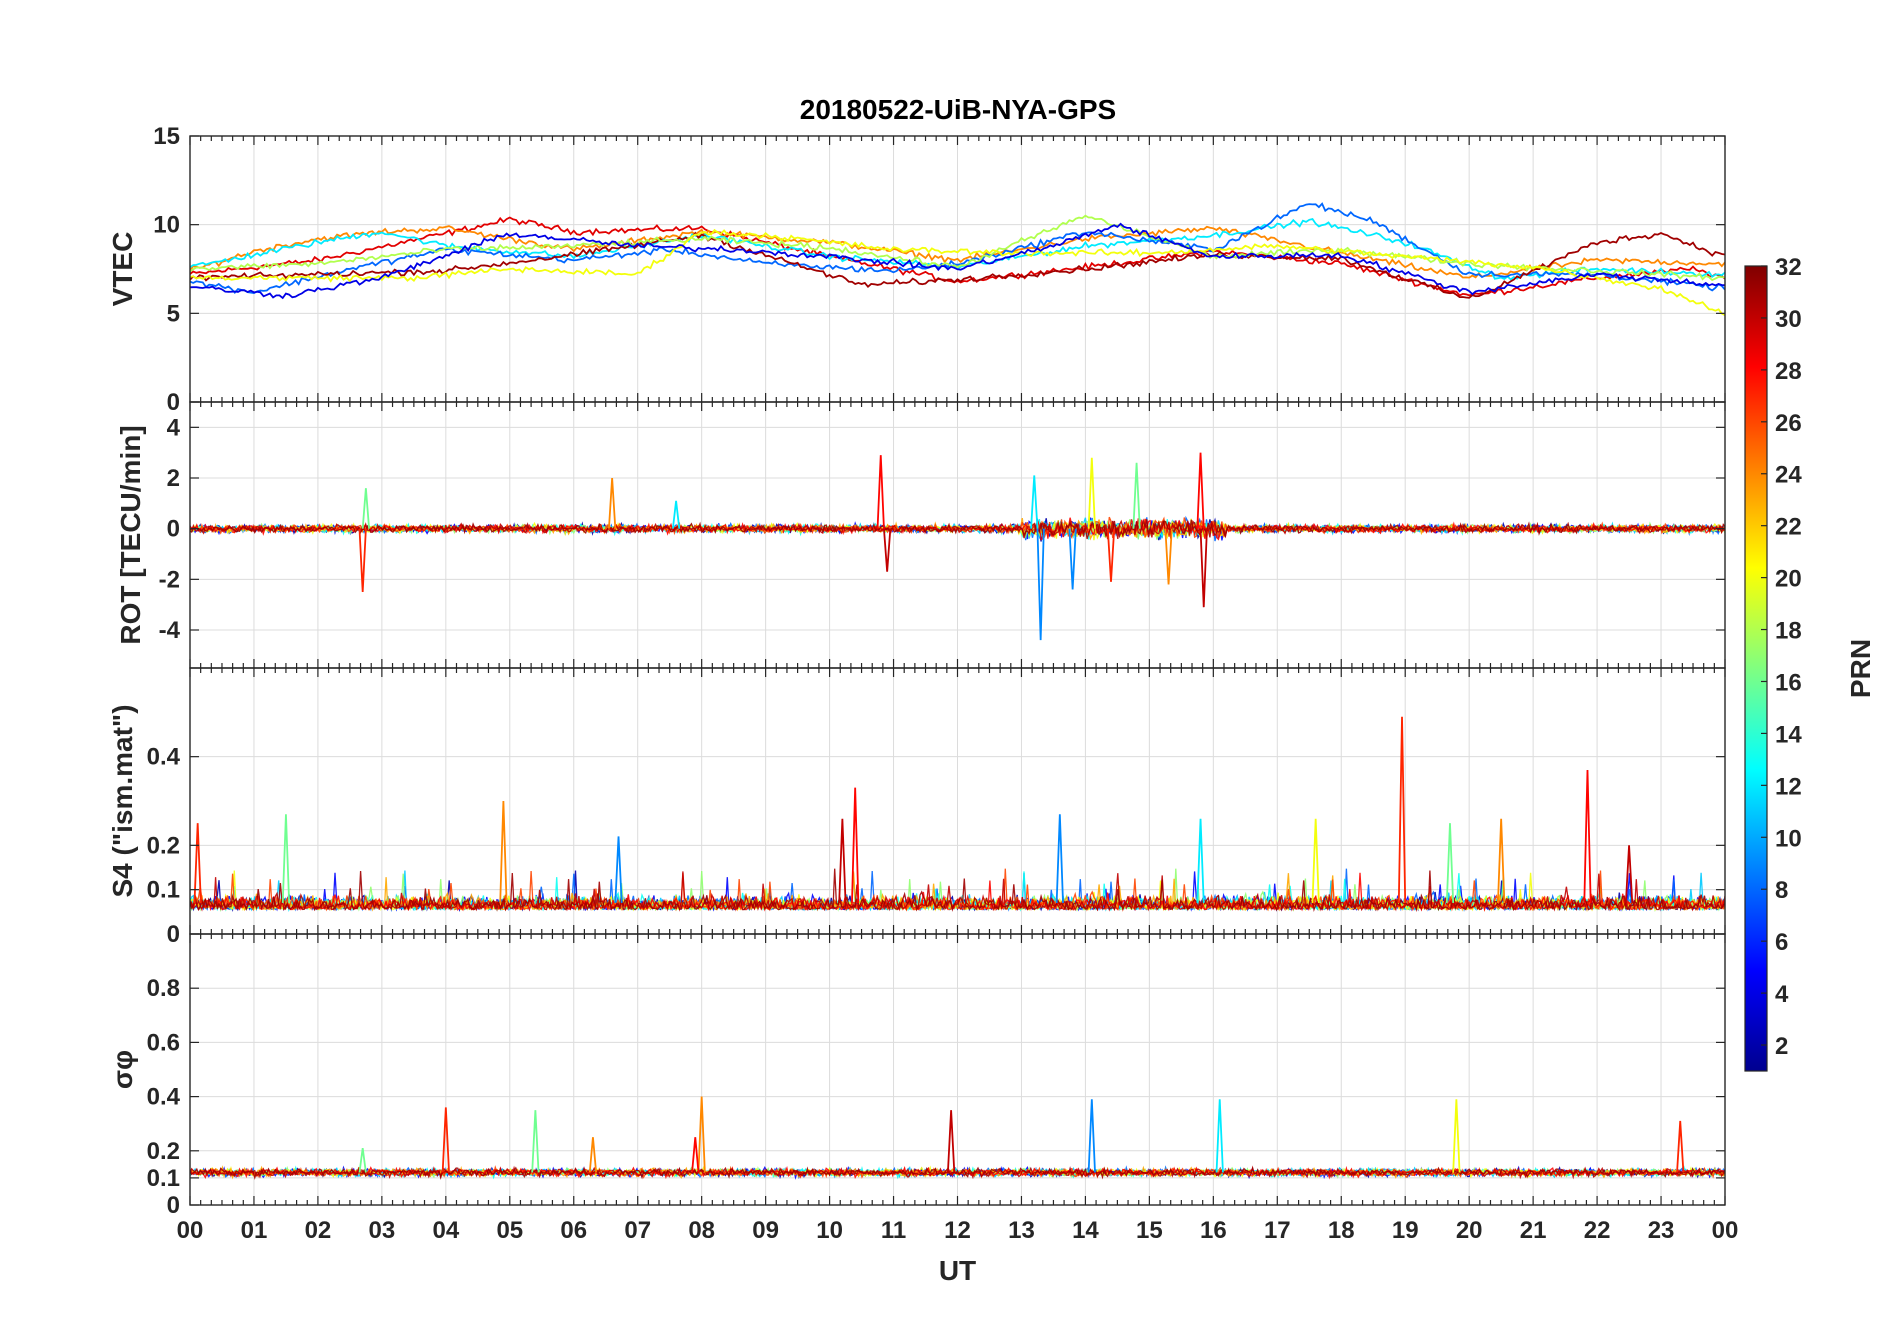  What do you see at coordinates (957, 1270) in the screenshot?
I see `x-axis-label: UT` at bounding box center [957, 1270].